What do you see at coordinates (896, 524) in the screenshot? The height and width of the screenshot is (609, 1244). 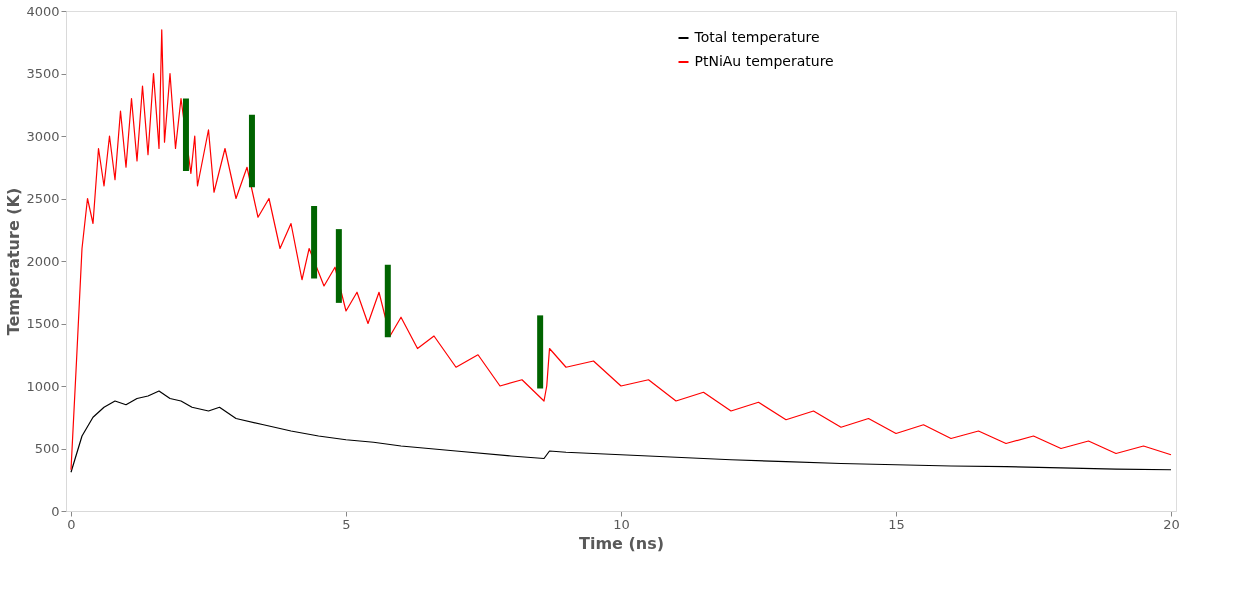 I see `x-tick-label: 15` at bounding box center [896, 524].